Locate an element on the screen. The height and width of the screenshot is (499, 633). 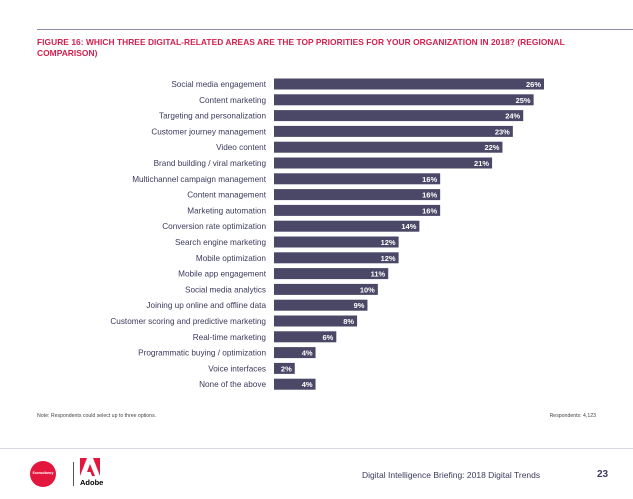
bar-value-label: 26% is located at coordinates (533, 84).